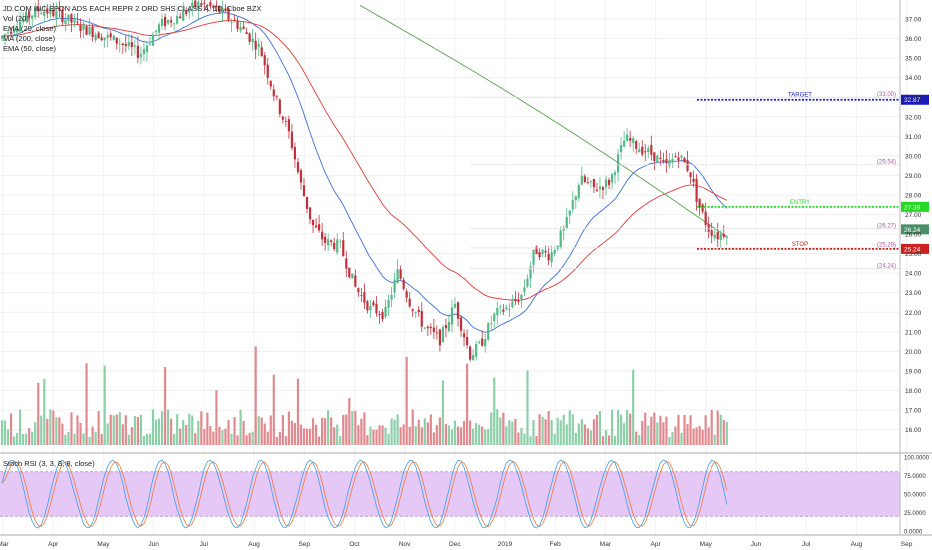 This screenshot has height=550, width=932. I want to click on fib-level-label: (29.54), so click(886, 163).